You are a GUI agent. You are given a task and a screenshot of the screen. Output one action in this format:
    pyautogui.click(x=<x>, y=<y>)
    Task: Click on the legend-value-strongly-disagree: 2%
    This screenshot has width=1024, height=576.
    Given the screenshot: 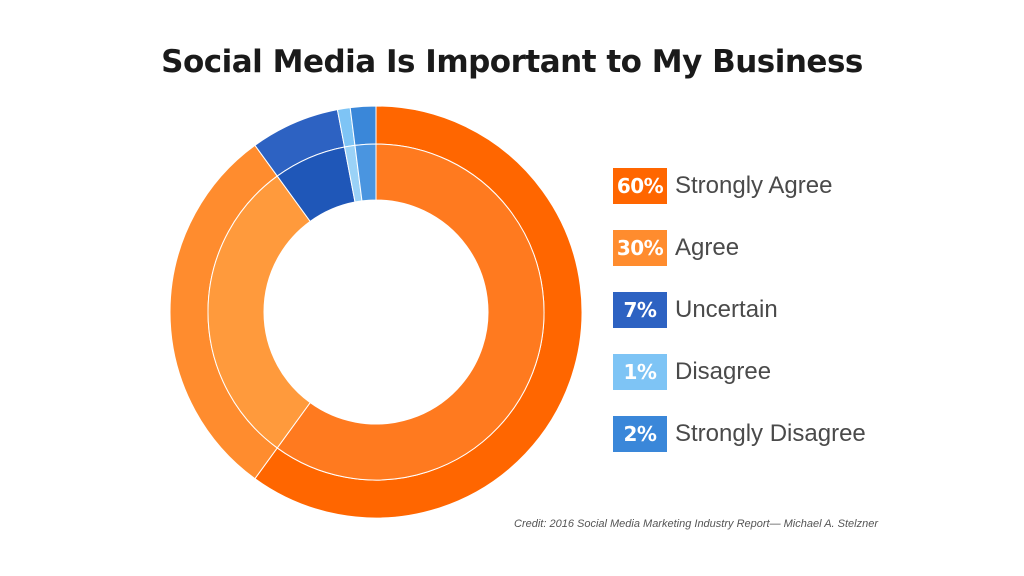 What is the action you would take?
    pyautogui.click(x=640, y=434)
    